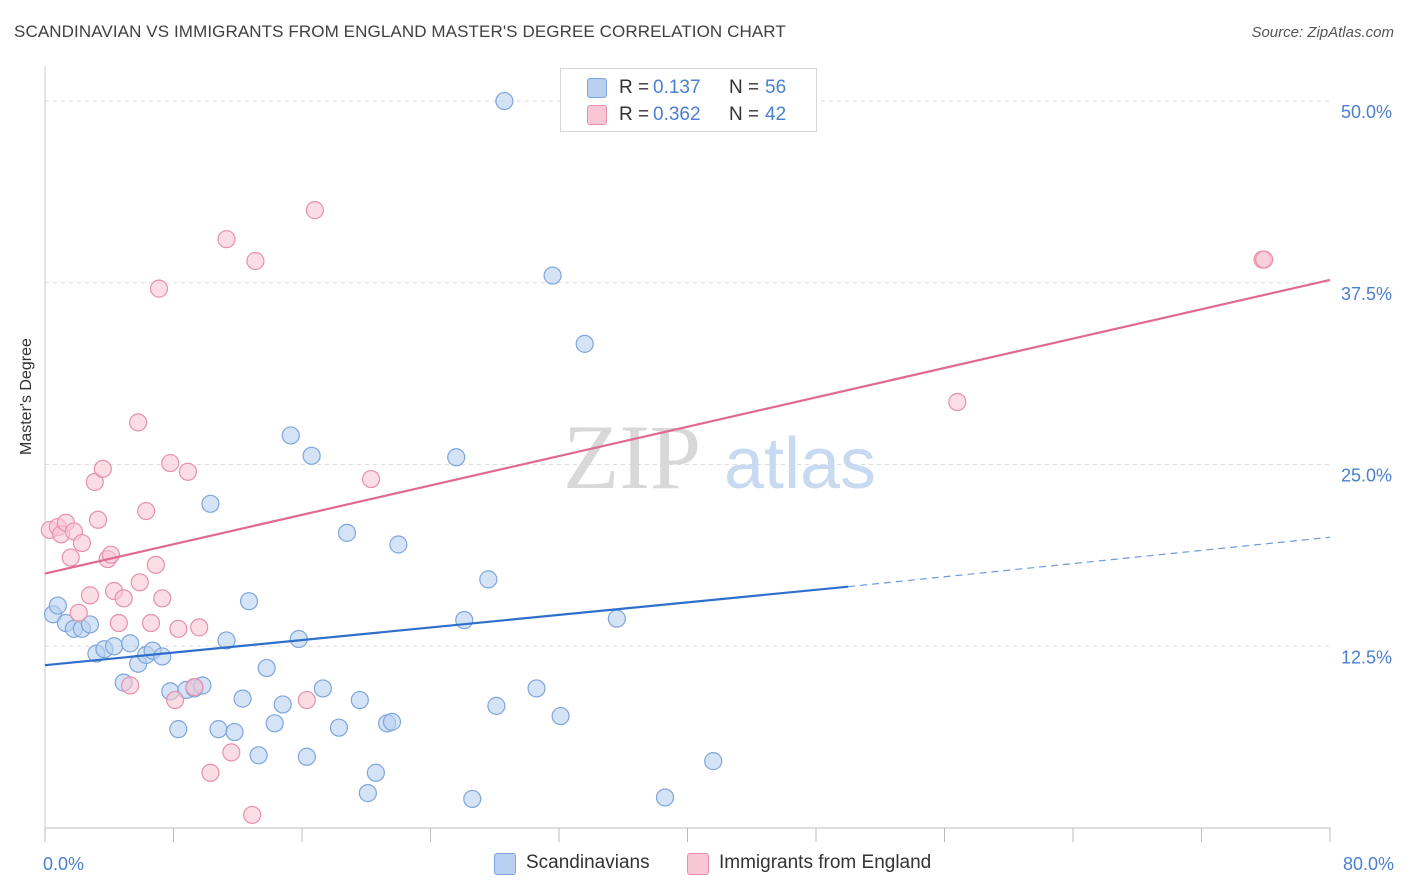 The width and height of the screenshot is (1406, 892). What do you see at coordinates (588, 862) in the screenshot?
I see `bottom-legend-label: Scandinavians` at bounding box center [588, 862].